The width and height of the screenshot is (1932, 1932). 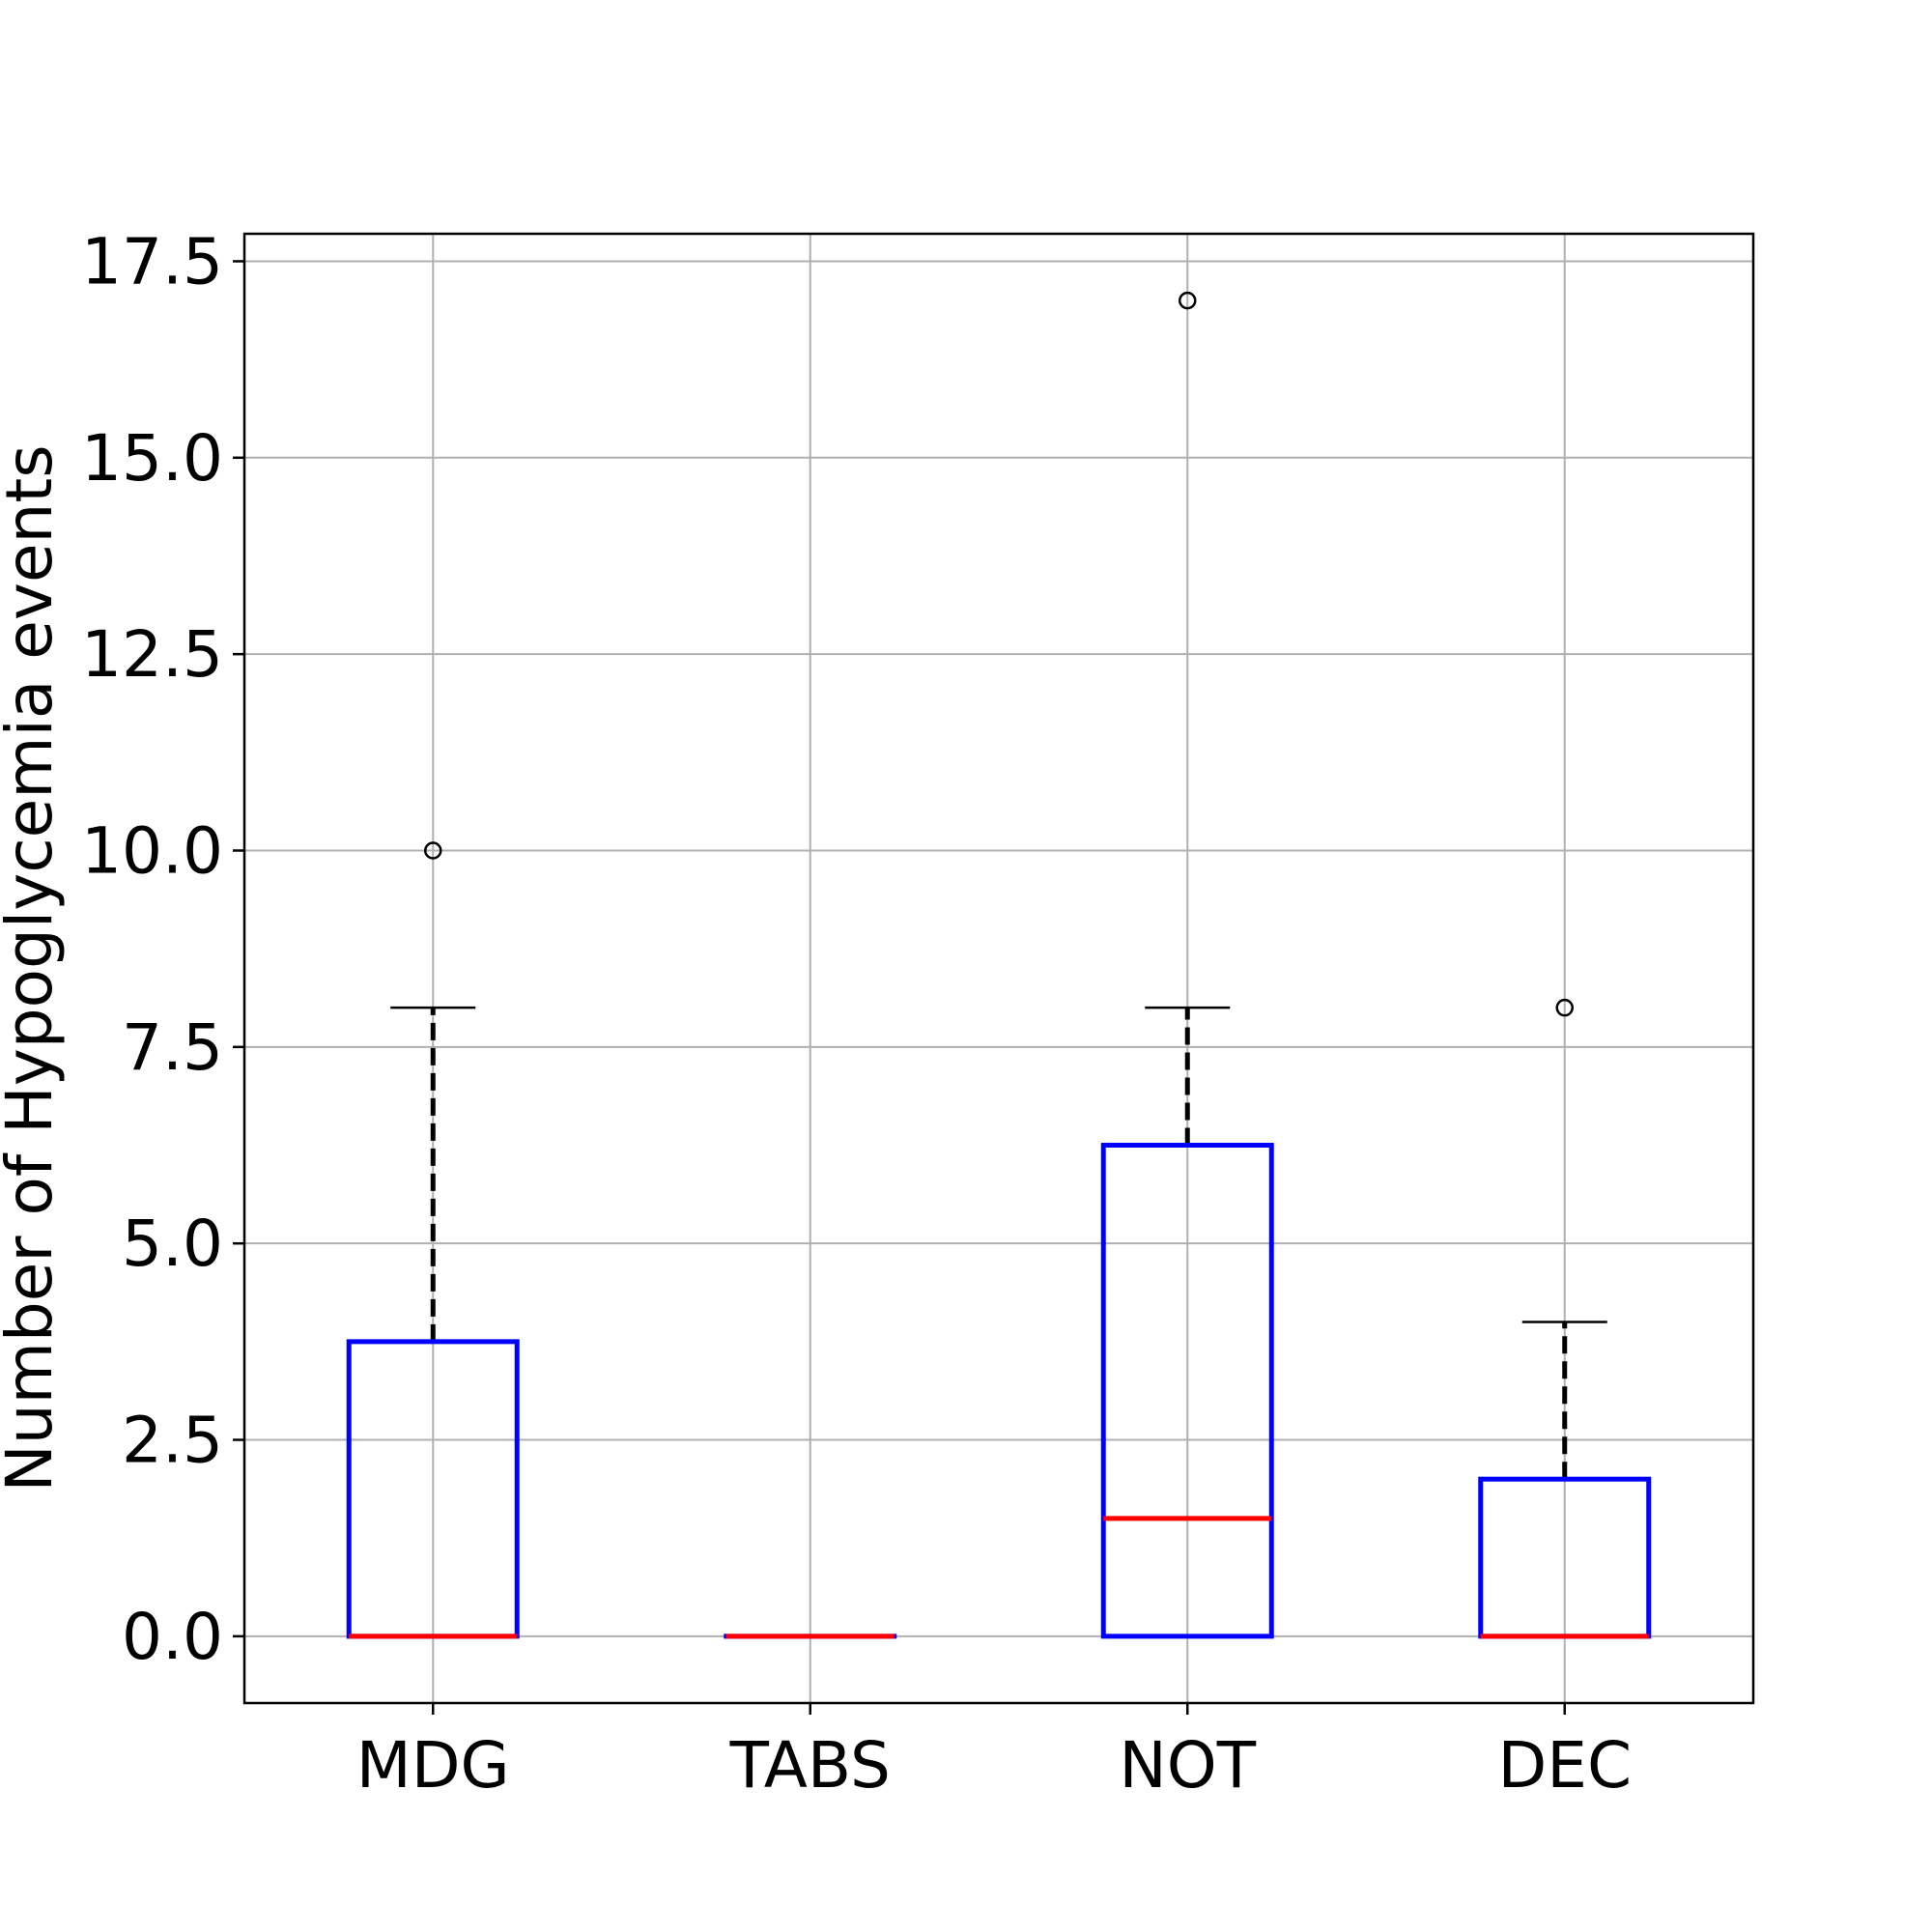 What do you see at coordinates (152, 458) in the screenshot?
I see `y-tick-label: 15.0` at bounding box center [152, 458].